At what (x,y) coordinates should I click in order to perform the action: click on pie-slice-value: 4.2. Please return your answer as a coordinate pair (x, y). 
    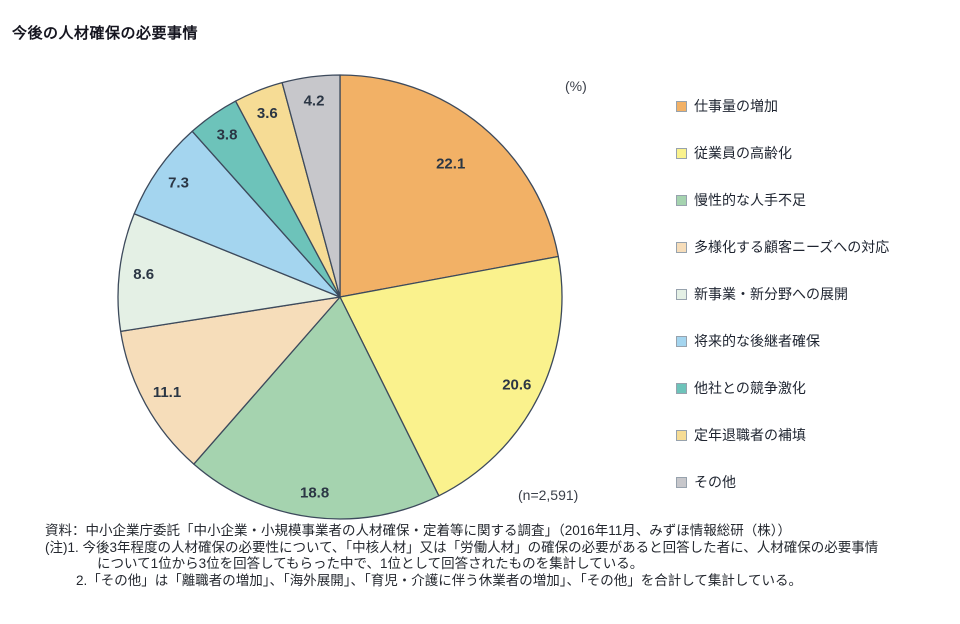
    Looking at the image, I should click on (314, 101).